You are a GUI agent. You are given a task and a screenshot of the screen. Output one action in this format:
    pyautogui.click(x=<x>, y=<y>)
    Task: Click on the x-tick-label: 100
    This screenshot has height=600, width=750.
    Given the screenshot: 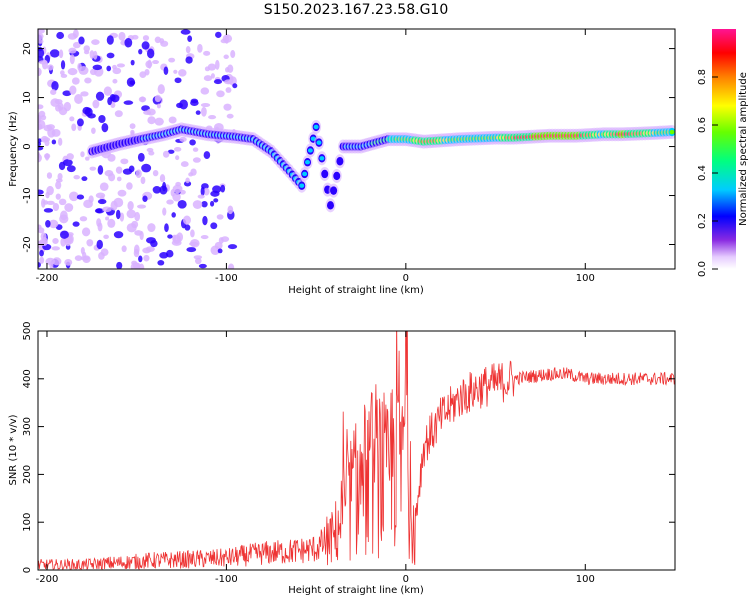 What is the action you would take?
    pyautogui.click(x=585, y=579)
    